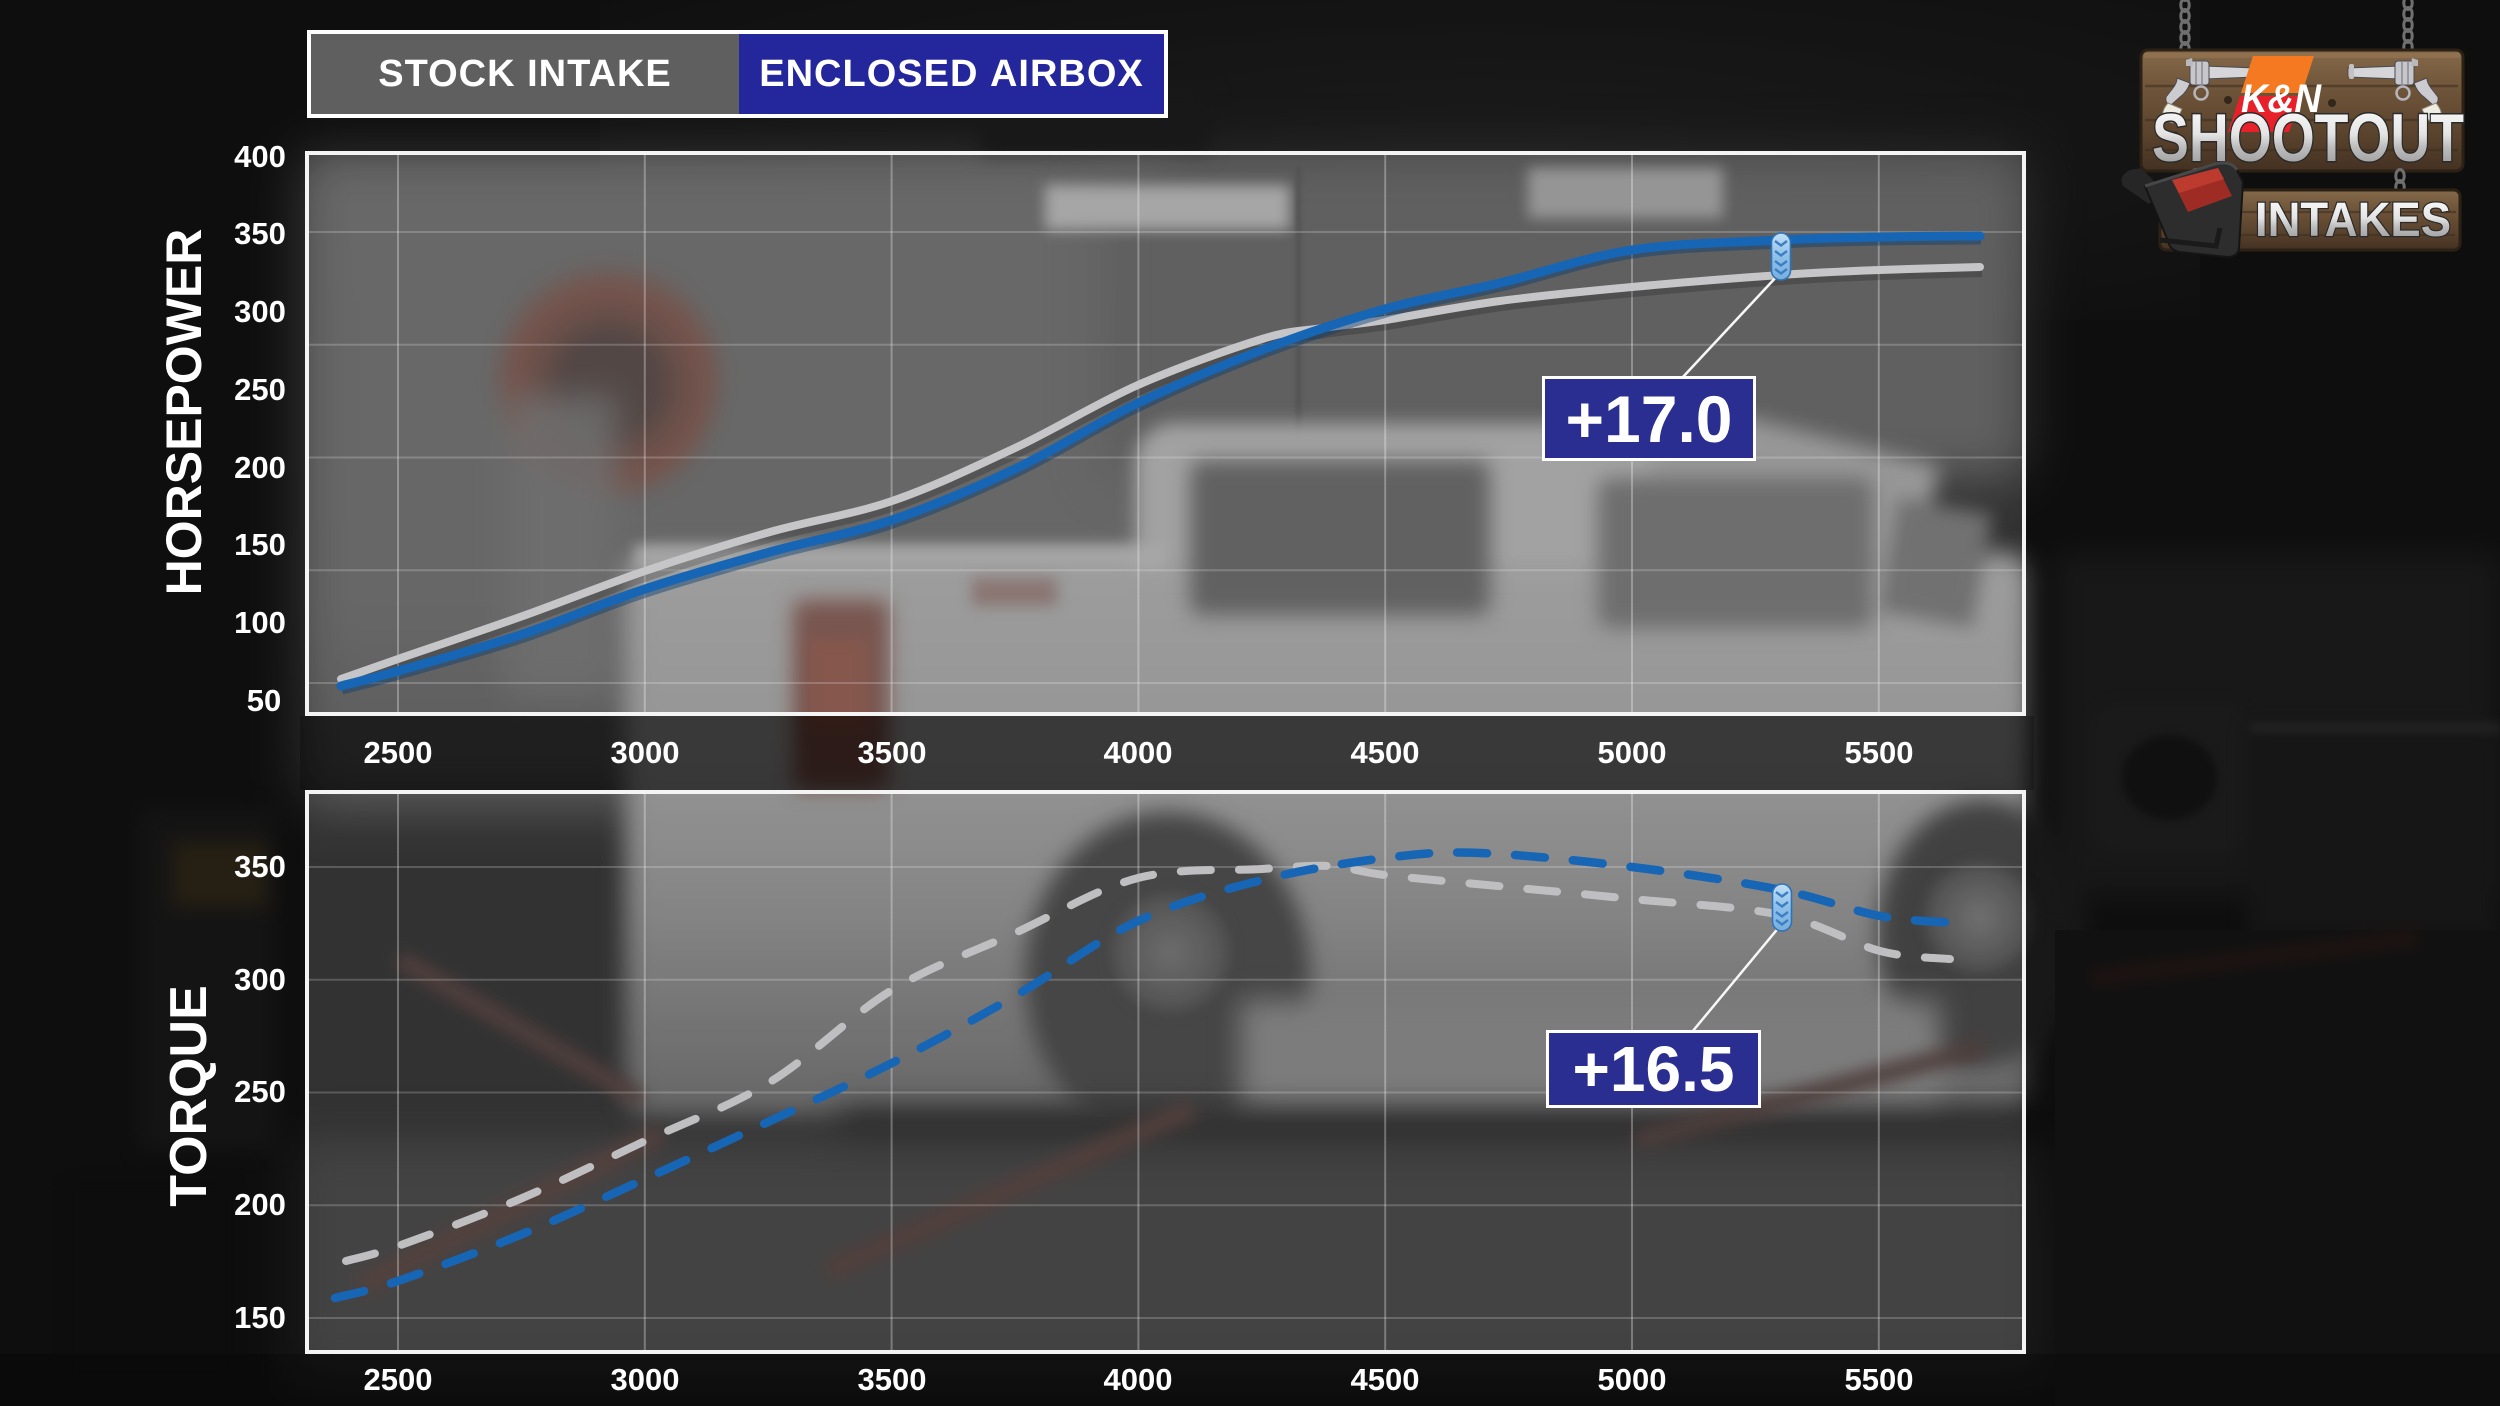 Image resolution: width=2500 pixels, height=1406 pixels. Describe the element at coordinates (2308, 138) in the screenshot. I see `svg-text: SHOOTOUT` at that location.